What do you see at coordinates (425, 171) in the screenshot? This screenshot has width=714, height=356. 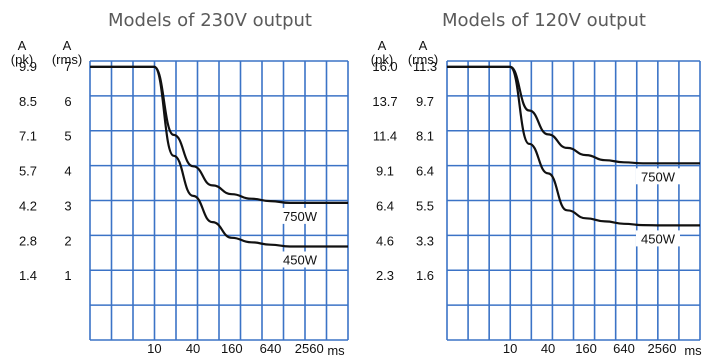 I see `y-tick-label-rms: 6.4` at bounding box center [425, 171].